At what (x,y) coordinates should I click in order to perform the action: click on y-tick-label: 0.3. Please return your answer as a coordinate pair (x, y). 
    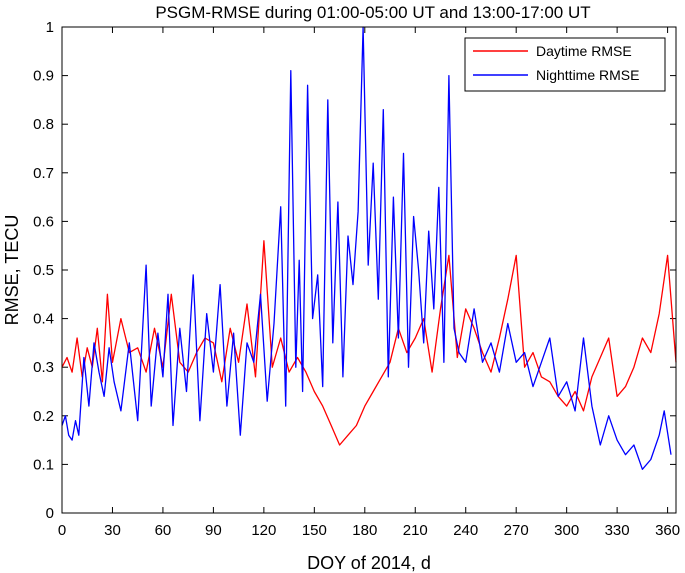
    Looking at the image, I should click on (43, 367).